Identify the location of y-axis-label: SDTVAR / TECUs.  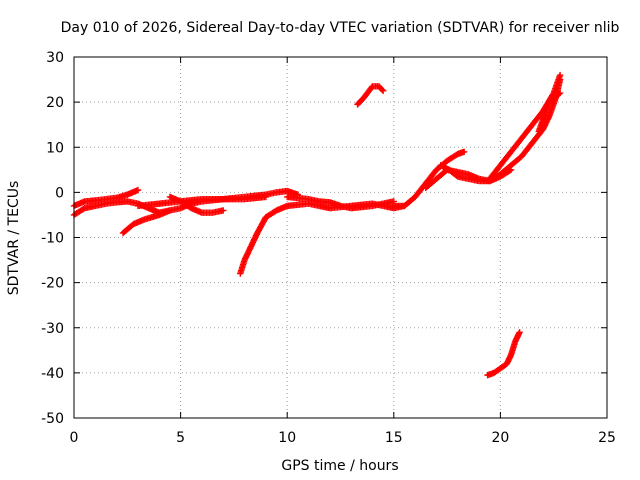
(14, 238).